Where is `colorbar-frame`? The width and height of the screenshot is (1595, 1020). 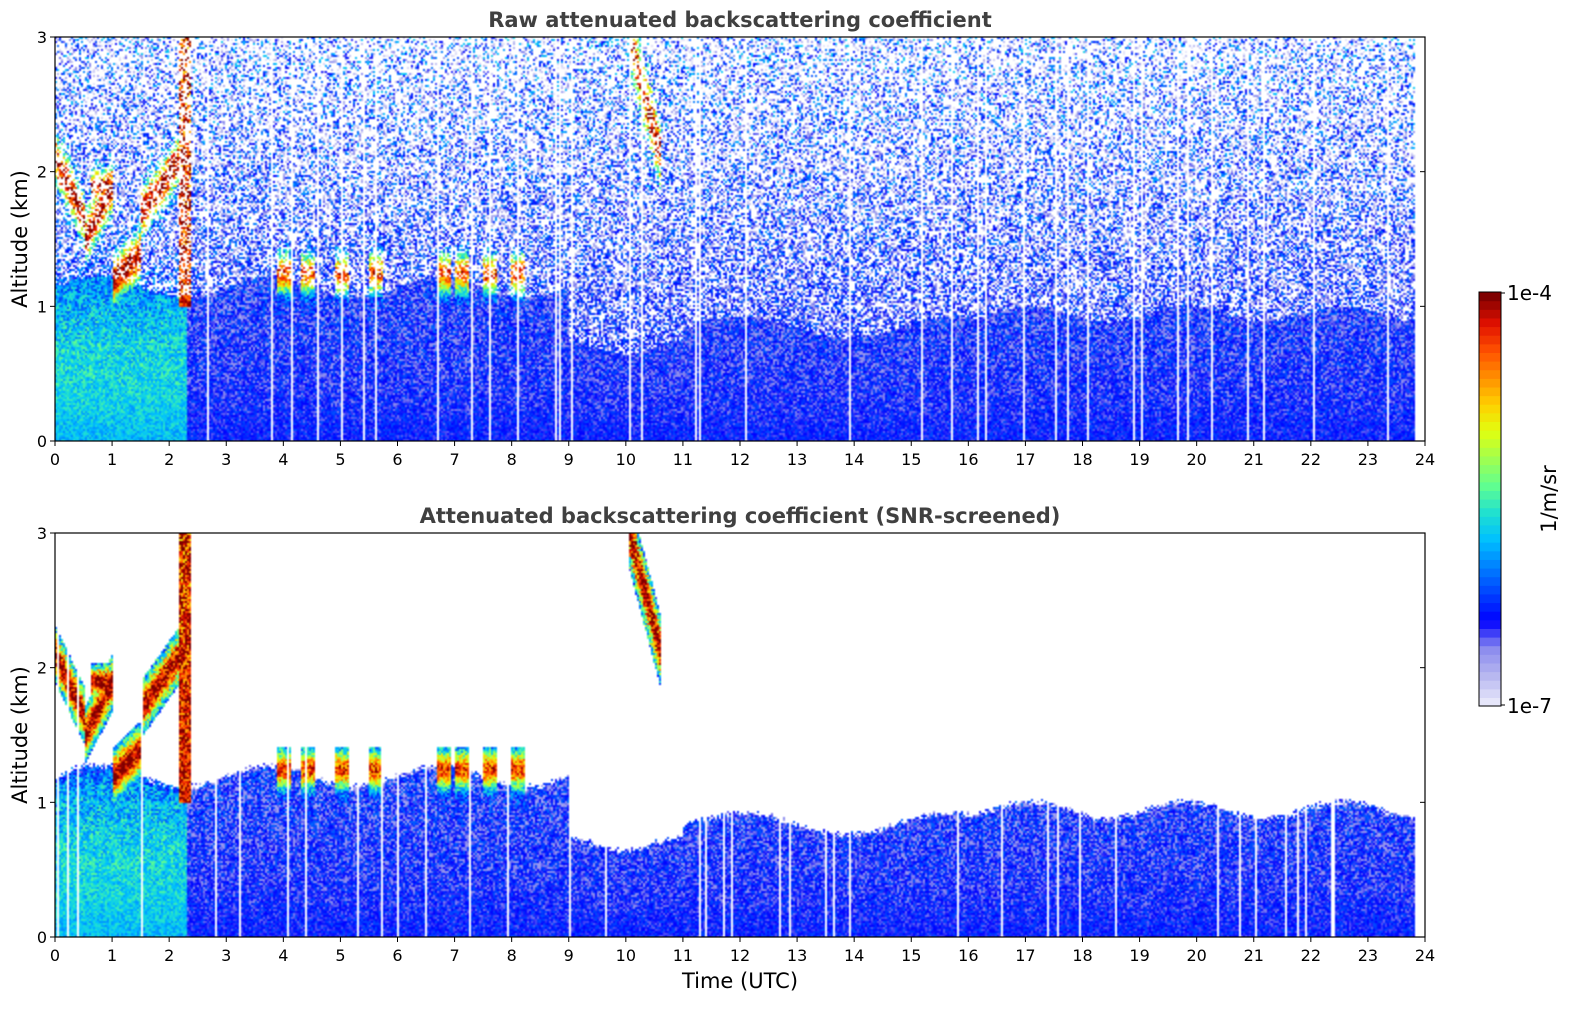 colorbar-frame is located at coordinates (1490, 499).